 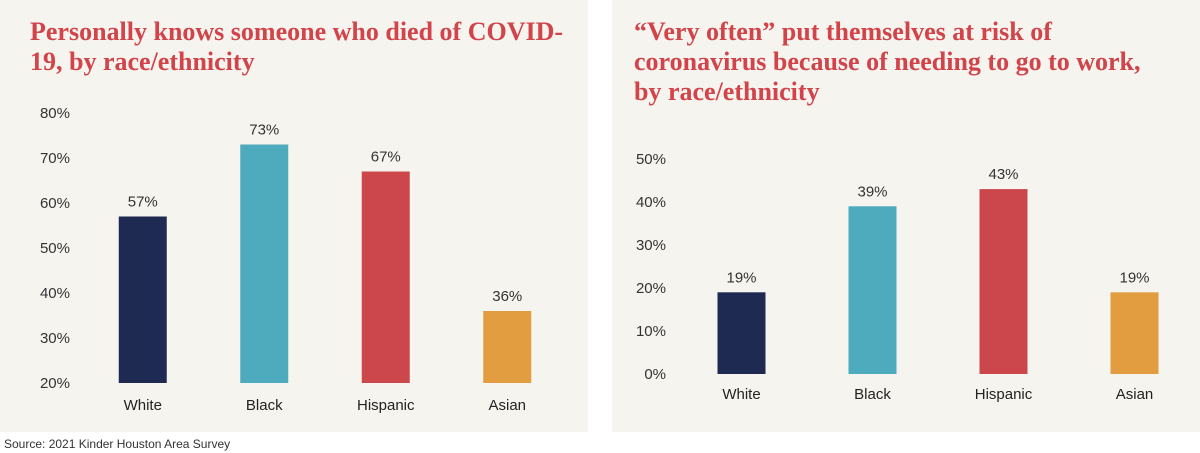 I want to click on data-label: 67%, so click(x=386, y=157).